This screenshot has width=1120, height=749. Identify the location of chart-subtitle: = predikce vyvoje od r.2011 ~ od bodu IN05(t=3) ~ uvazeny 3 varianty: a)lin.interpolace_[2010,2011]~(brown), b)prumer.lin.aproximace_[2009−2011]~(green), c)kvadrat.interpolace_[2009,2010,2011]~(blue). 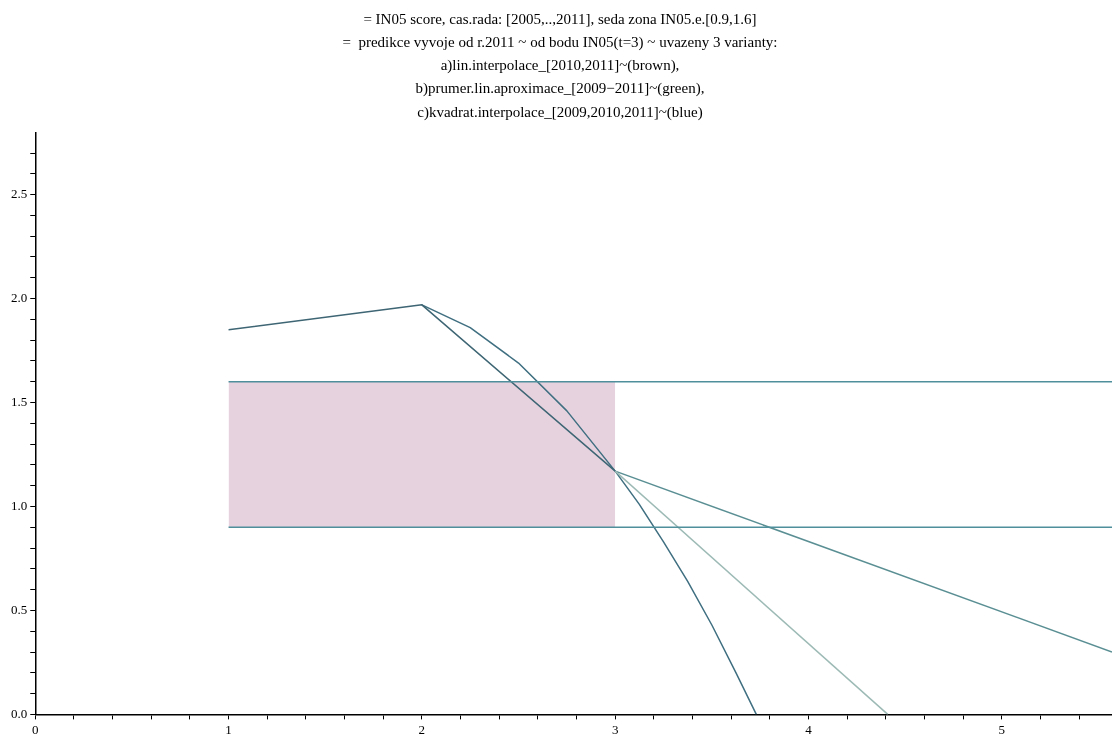
(560, 77).